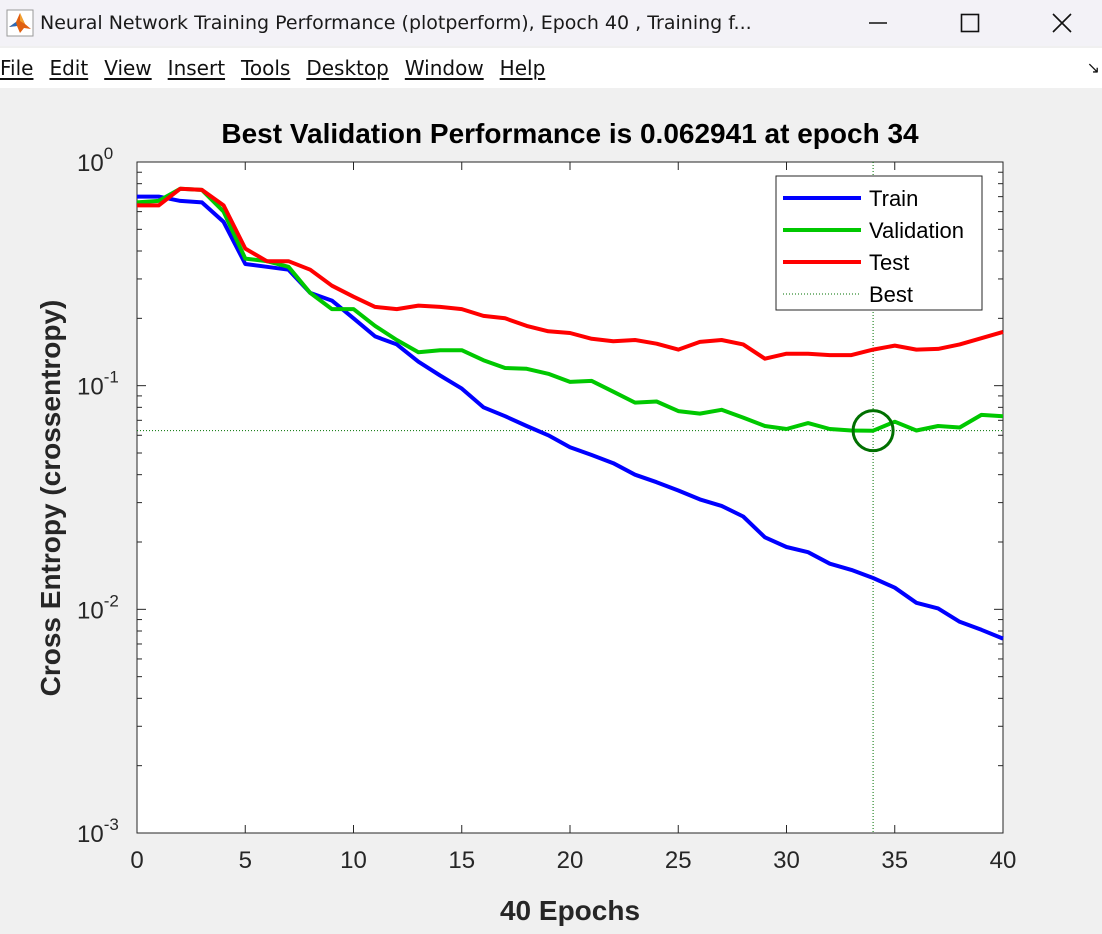 This screenshot has width=1102, height=934. Describe the element at coordinates (570, 860) in the screenshot. I see `x-tick-label: 20` at that location.